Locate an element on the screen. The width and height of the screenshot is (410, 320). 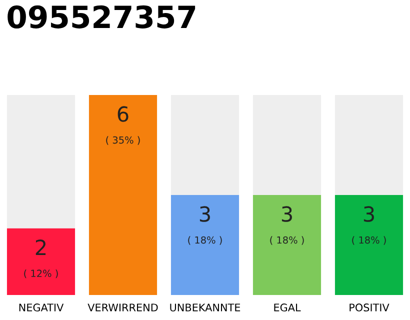
x-tick-label: EGAL is located at coordinates (287, 308).